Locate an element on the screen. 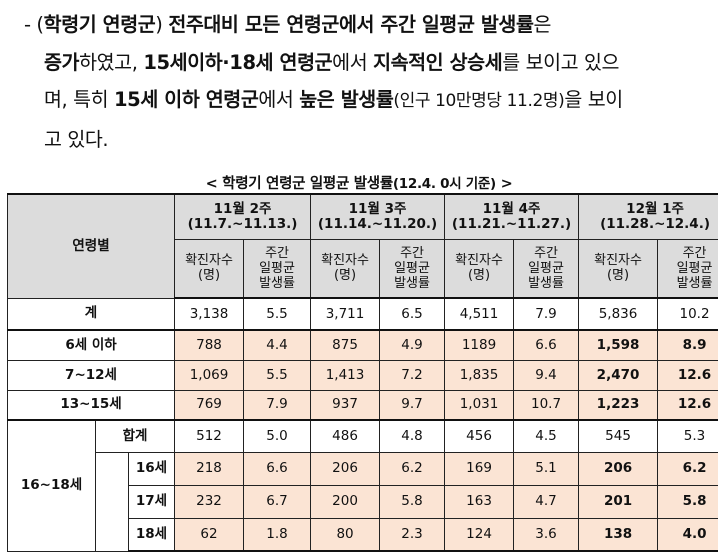 This screenshot has height=556, width=718. table-cell: 4,511 is located at coordinates (479, 314).